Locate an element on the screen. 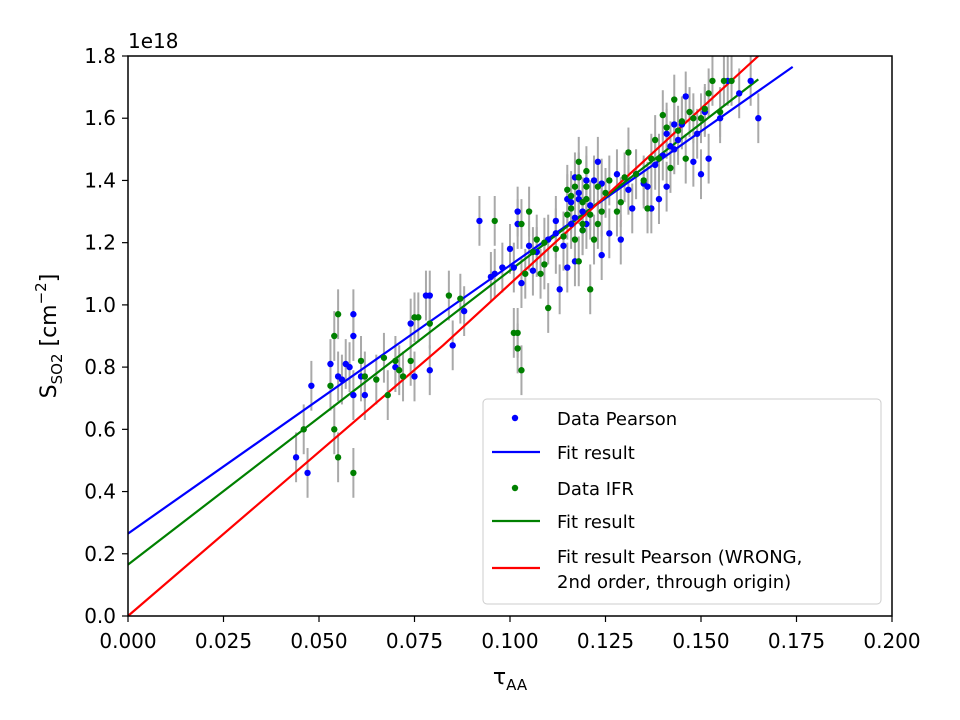 The width and height of the screenshot is (960, 720). y-tick-label: 1.2 is located at coordinates (100, 243).